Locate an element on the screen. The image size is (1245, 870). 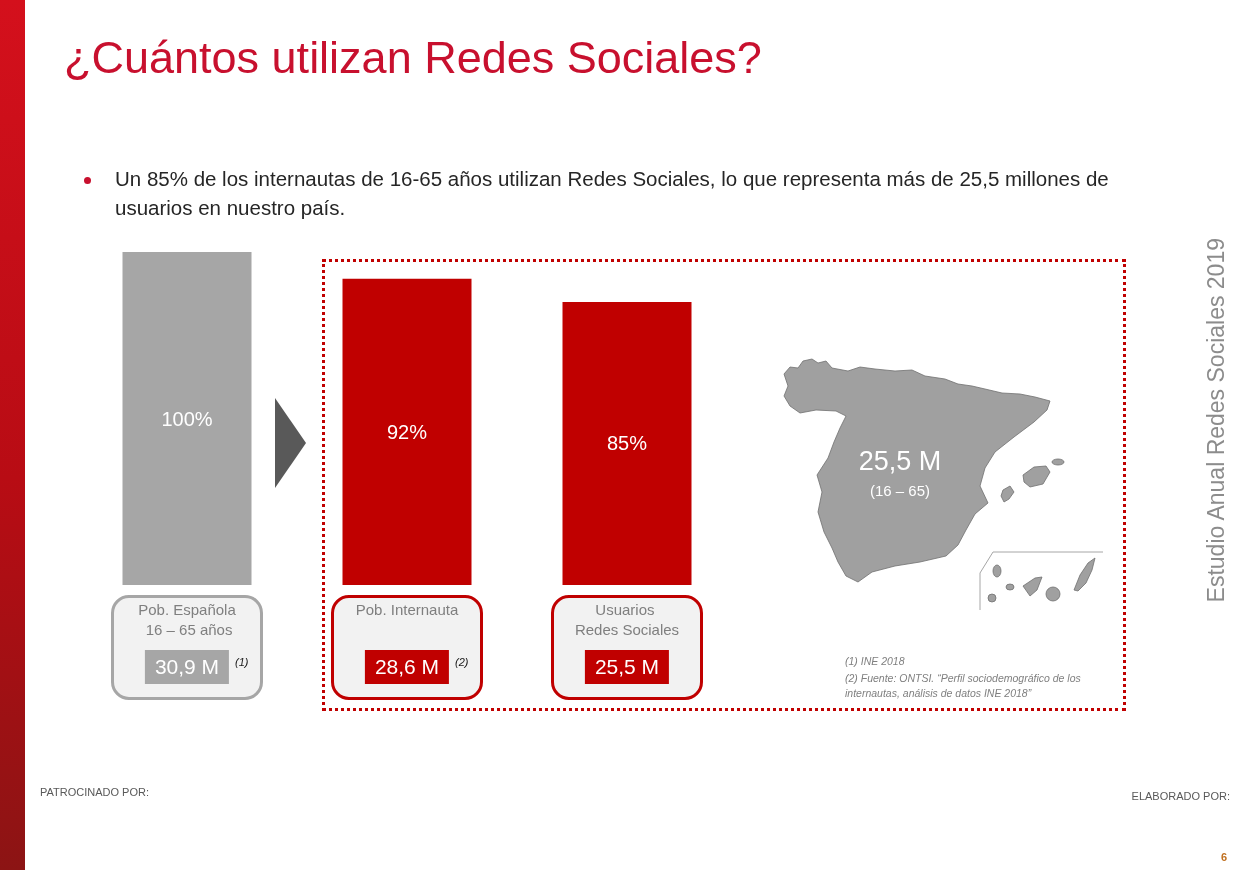
text: (2) Fuente: ONTSI. “Perfil sociodemográfico de los internautas, análisis de datos INE 2018” is located at coordinates (963, 686).